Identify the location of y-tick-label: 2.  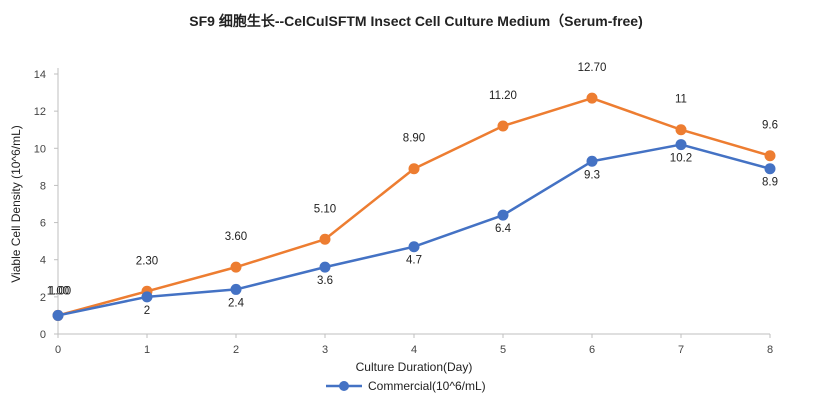
(43, 298).